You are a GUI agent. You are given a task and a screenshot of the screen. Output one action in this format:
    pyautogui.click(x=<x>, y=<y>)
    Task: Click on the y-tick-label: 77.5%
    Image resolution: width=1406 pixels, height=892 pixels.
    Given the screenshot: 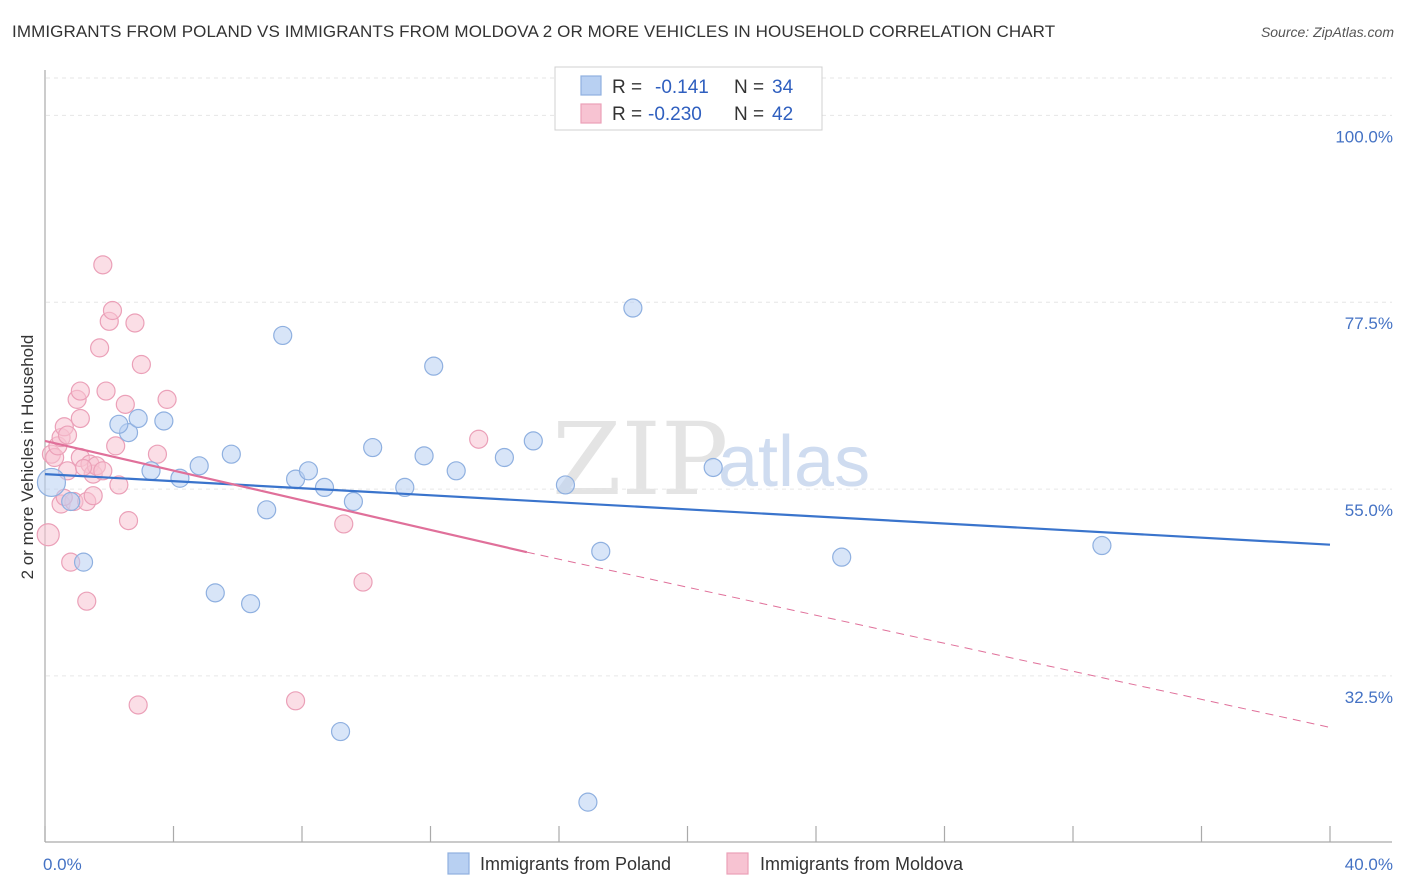 What is the action you would take?
    pyautogui.click(x=1369, y=323)
    